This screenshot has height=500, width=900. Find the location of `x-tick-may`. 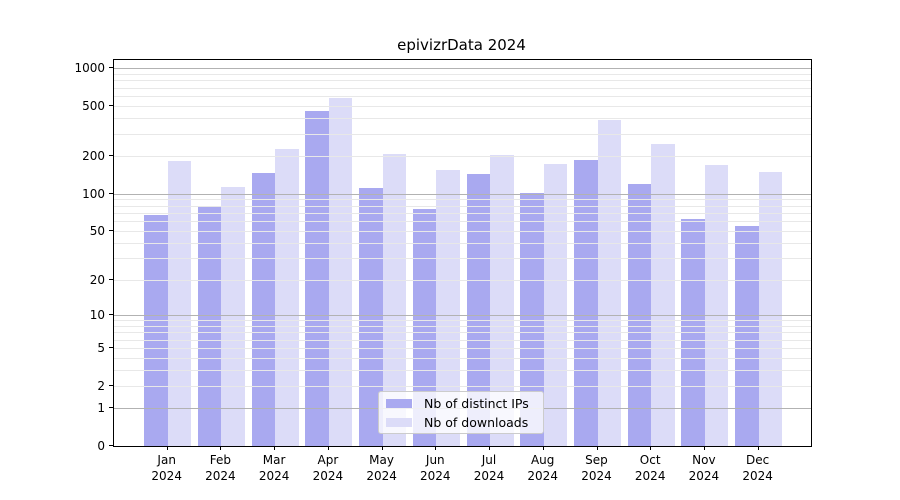

x-tick-may is located at coordinates (382, 448).